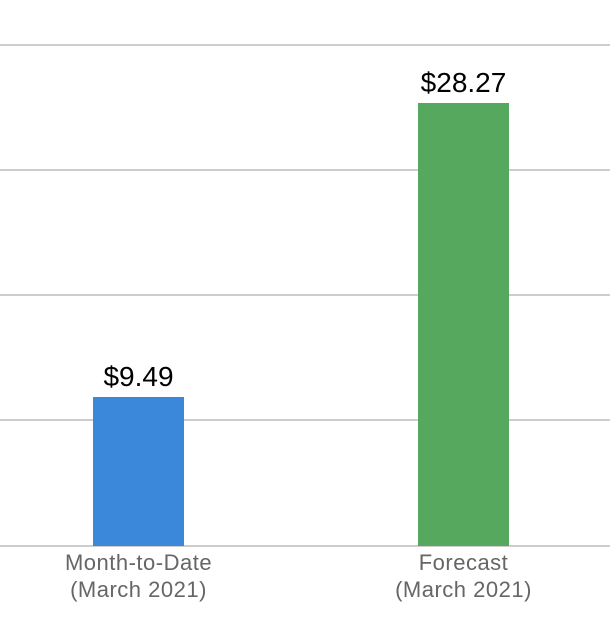  What do you see at coordinates (138, 589) in the screenshot?
I see `axis-label-month-to-date-line2: (March 2021)` at bounding box center [138, 589].